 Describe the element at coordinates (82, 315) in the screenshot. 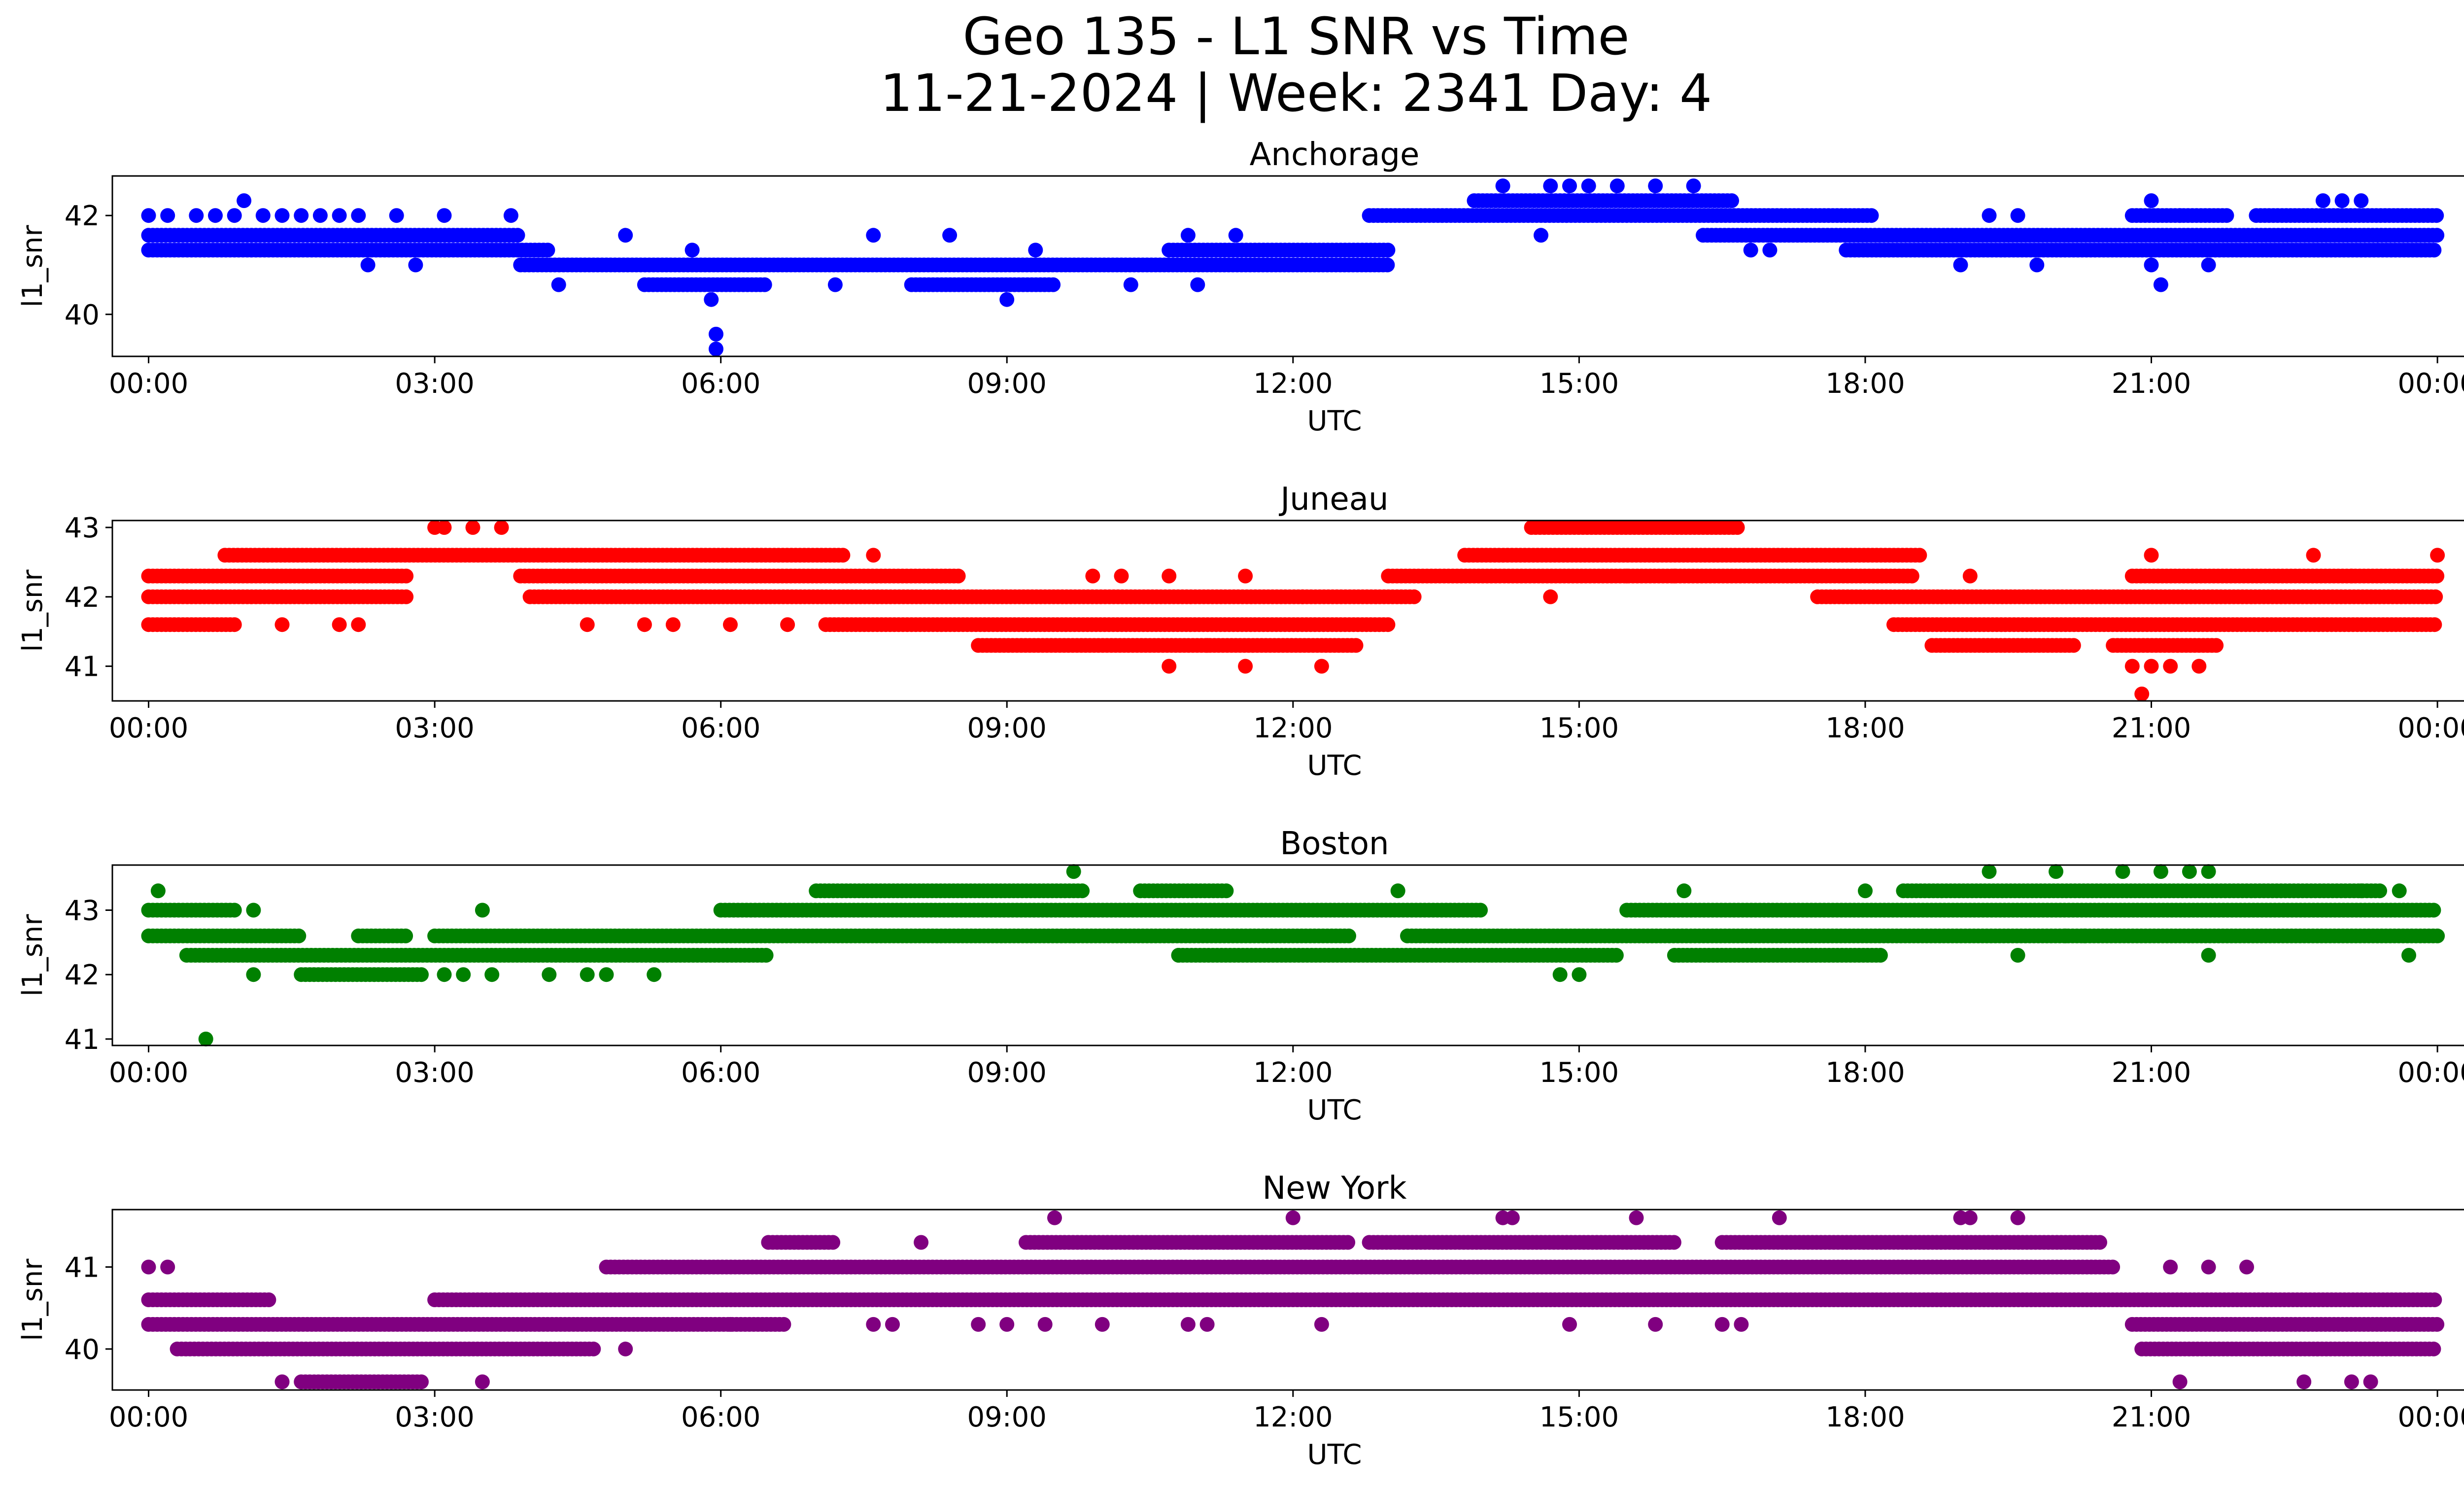

I see `y-tick-label: 40` at that location.